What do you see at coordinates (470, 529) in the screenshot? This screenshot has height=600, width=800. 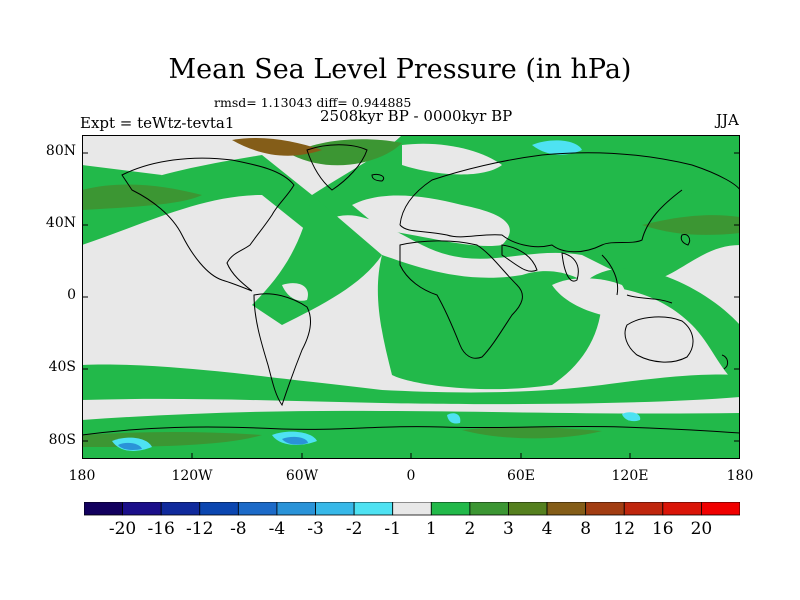 I see `colorbar-label: 2` at bounding box center [470, 529].